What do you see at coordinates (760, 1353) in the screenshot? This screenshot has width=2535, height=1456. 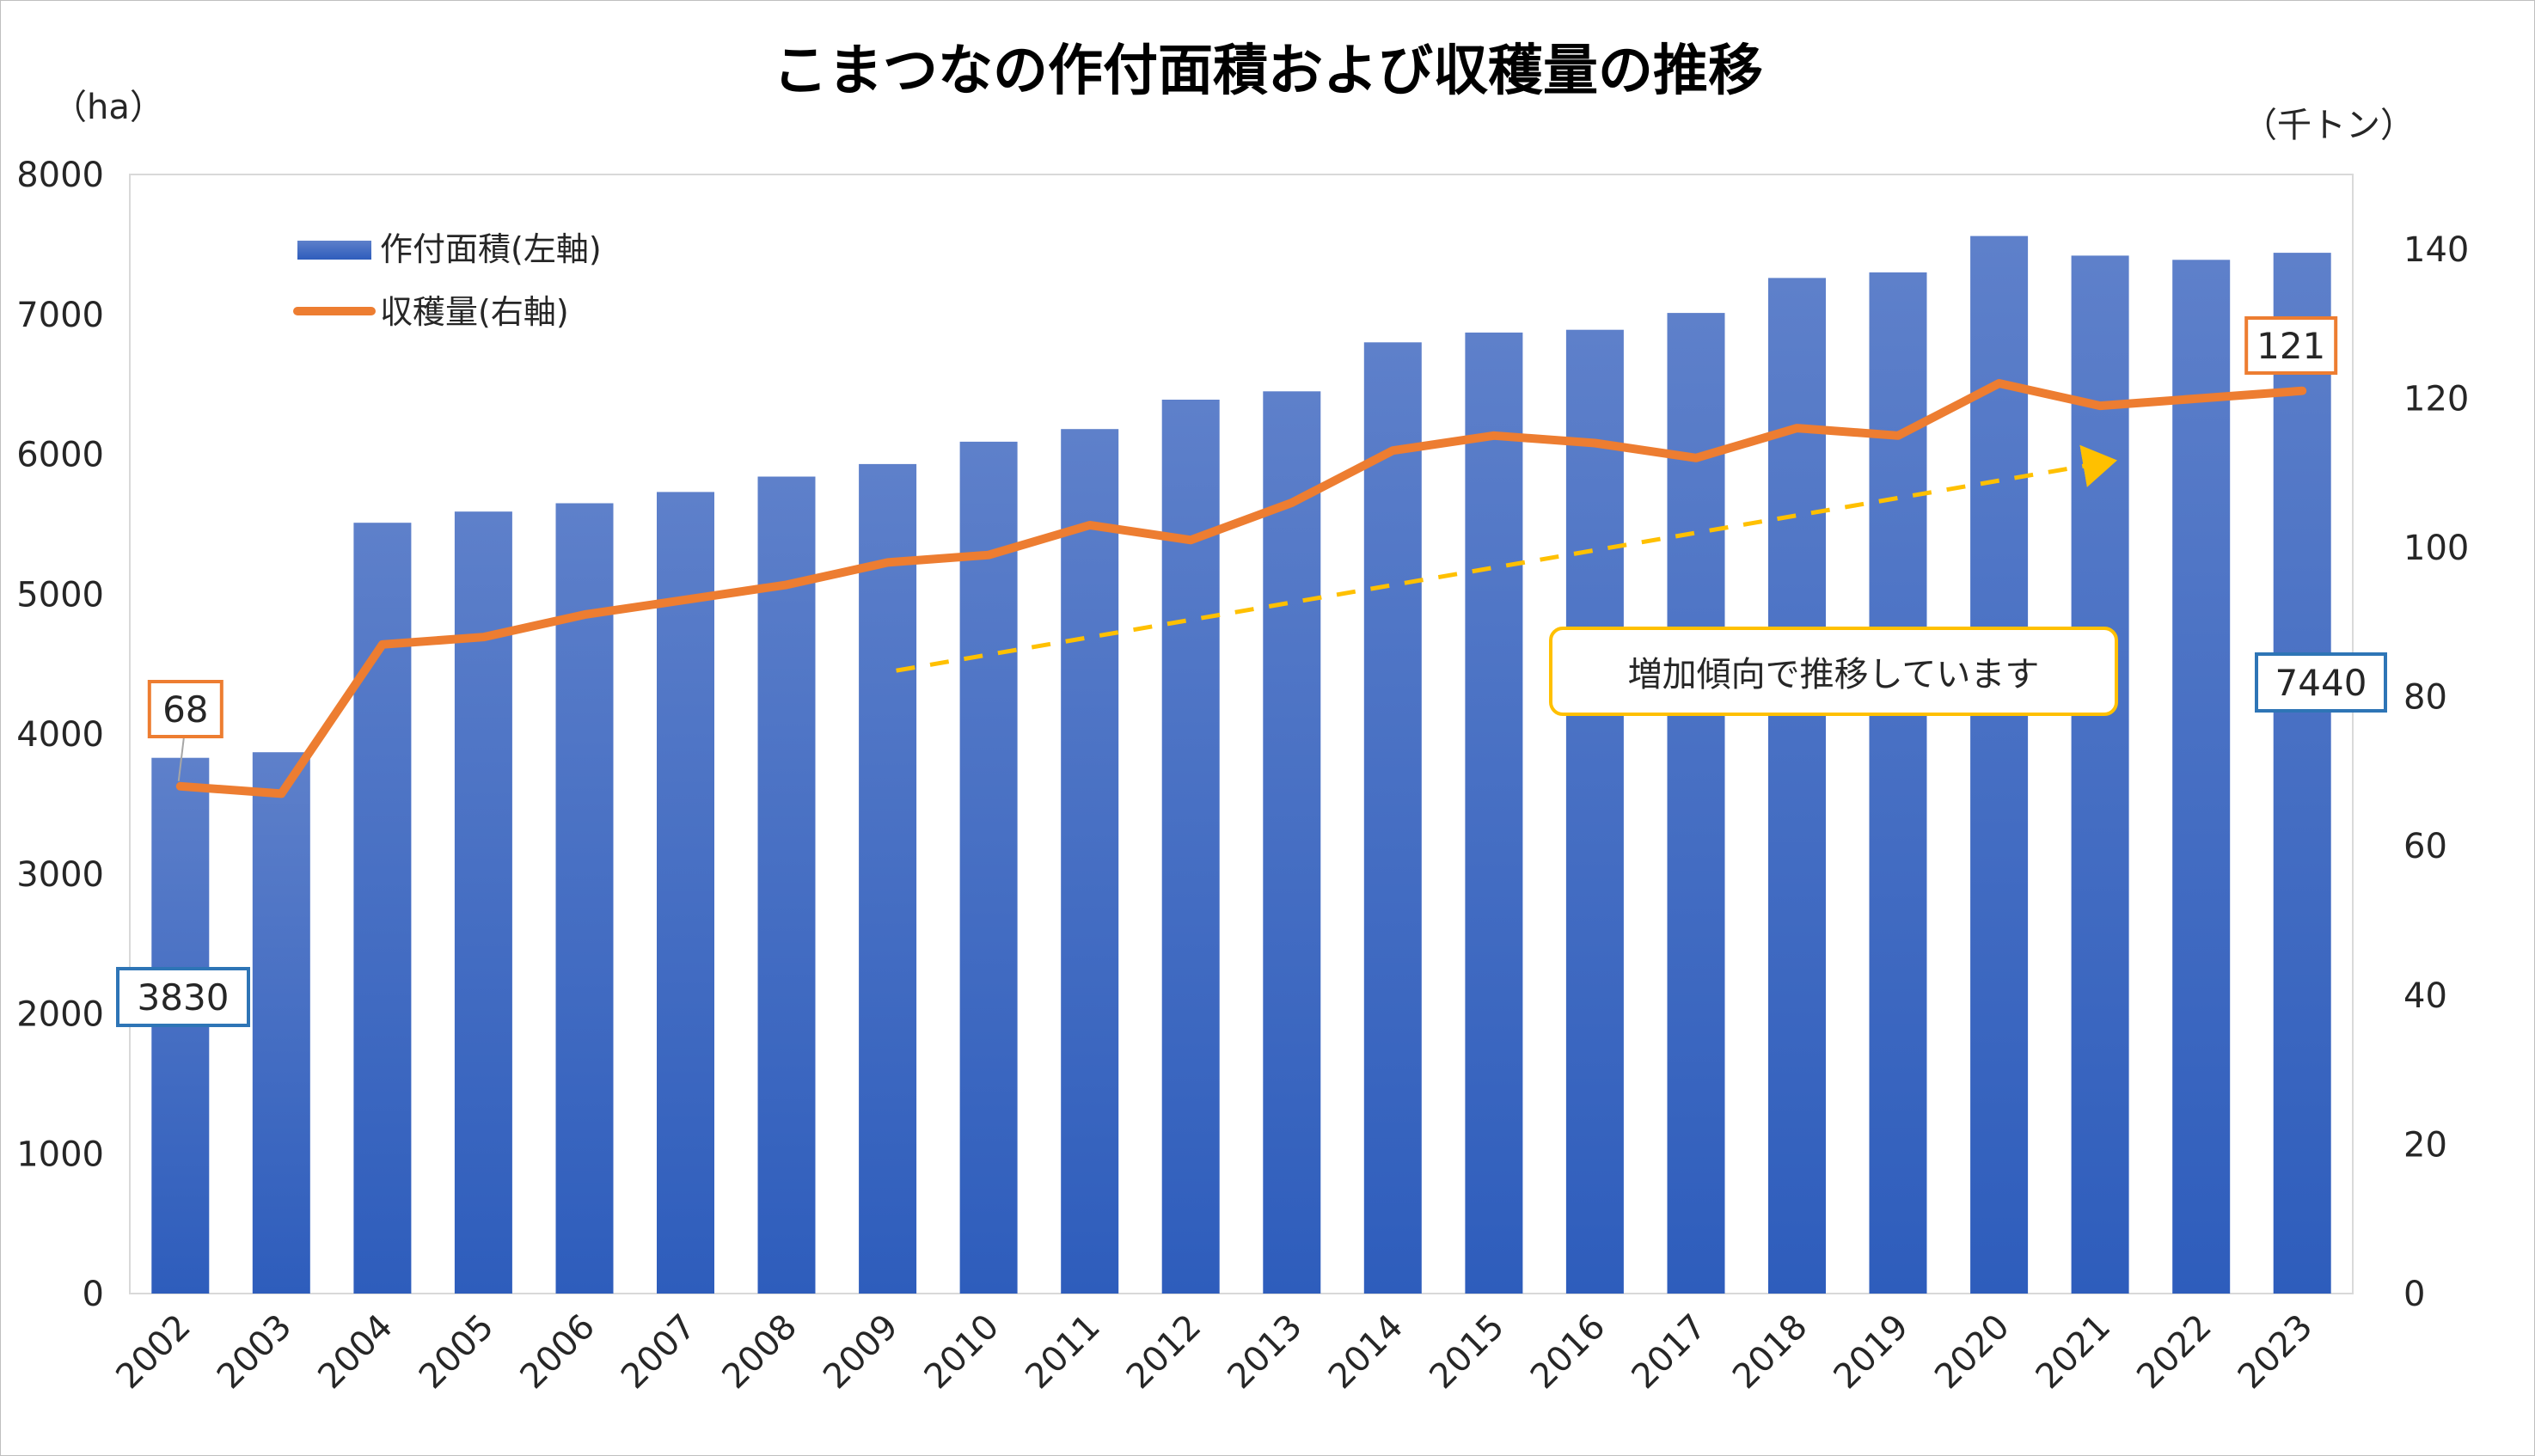 I see `x-tick-2008: 2008` at bounding box center [760, 1353].